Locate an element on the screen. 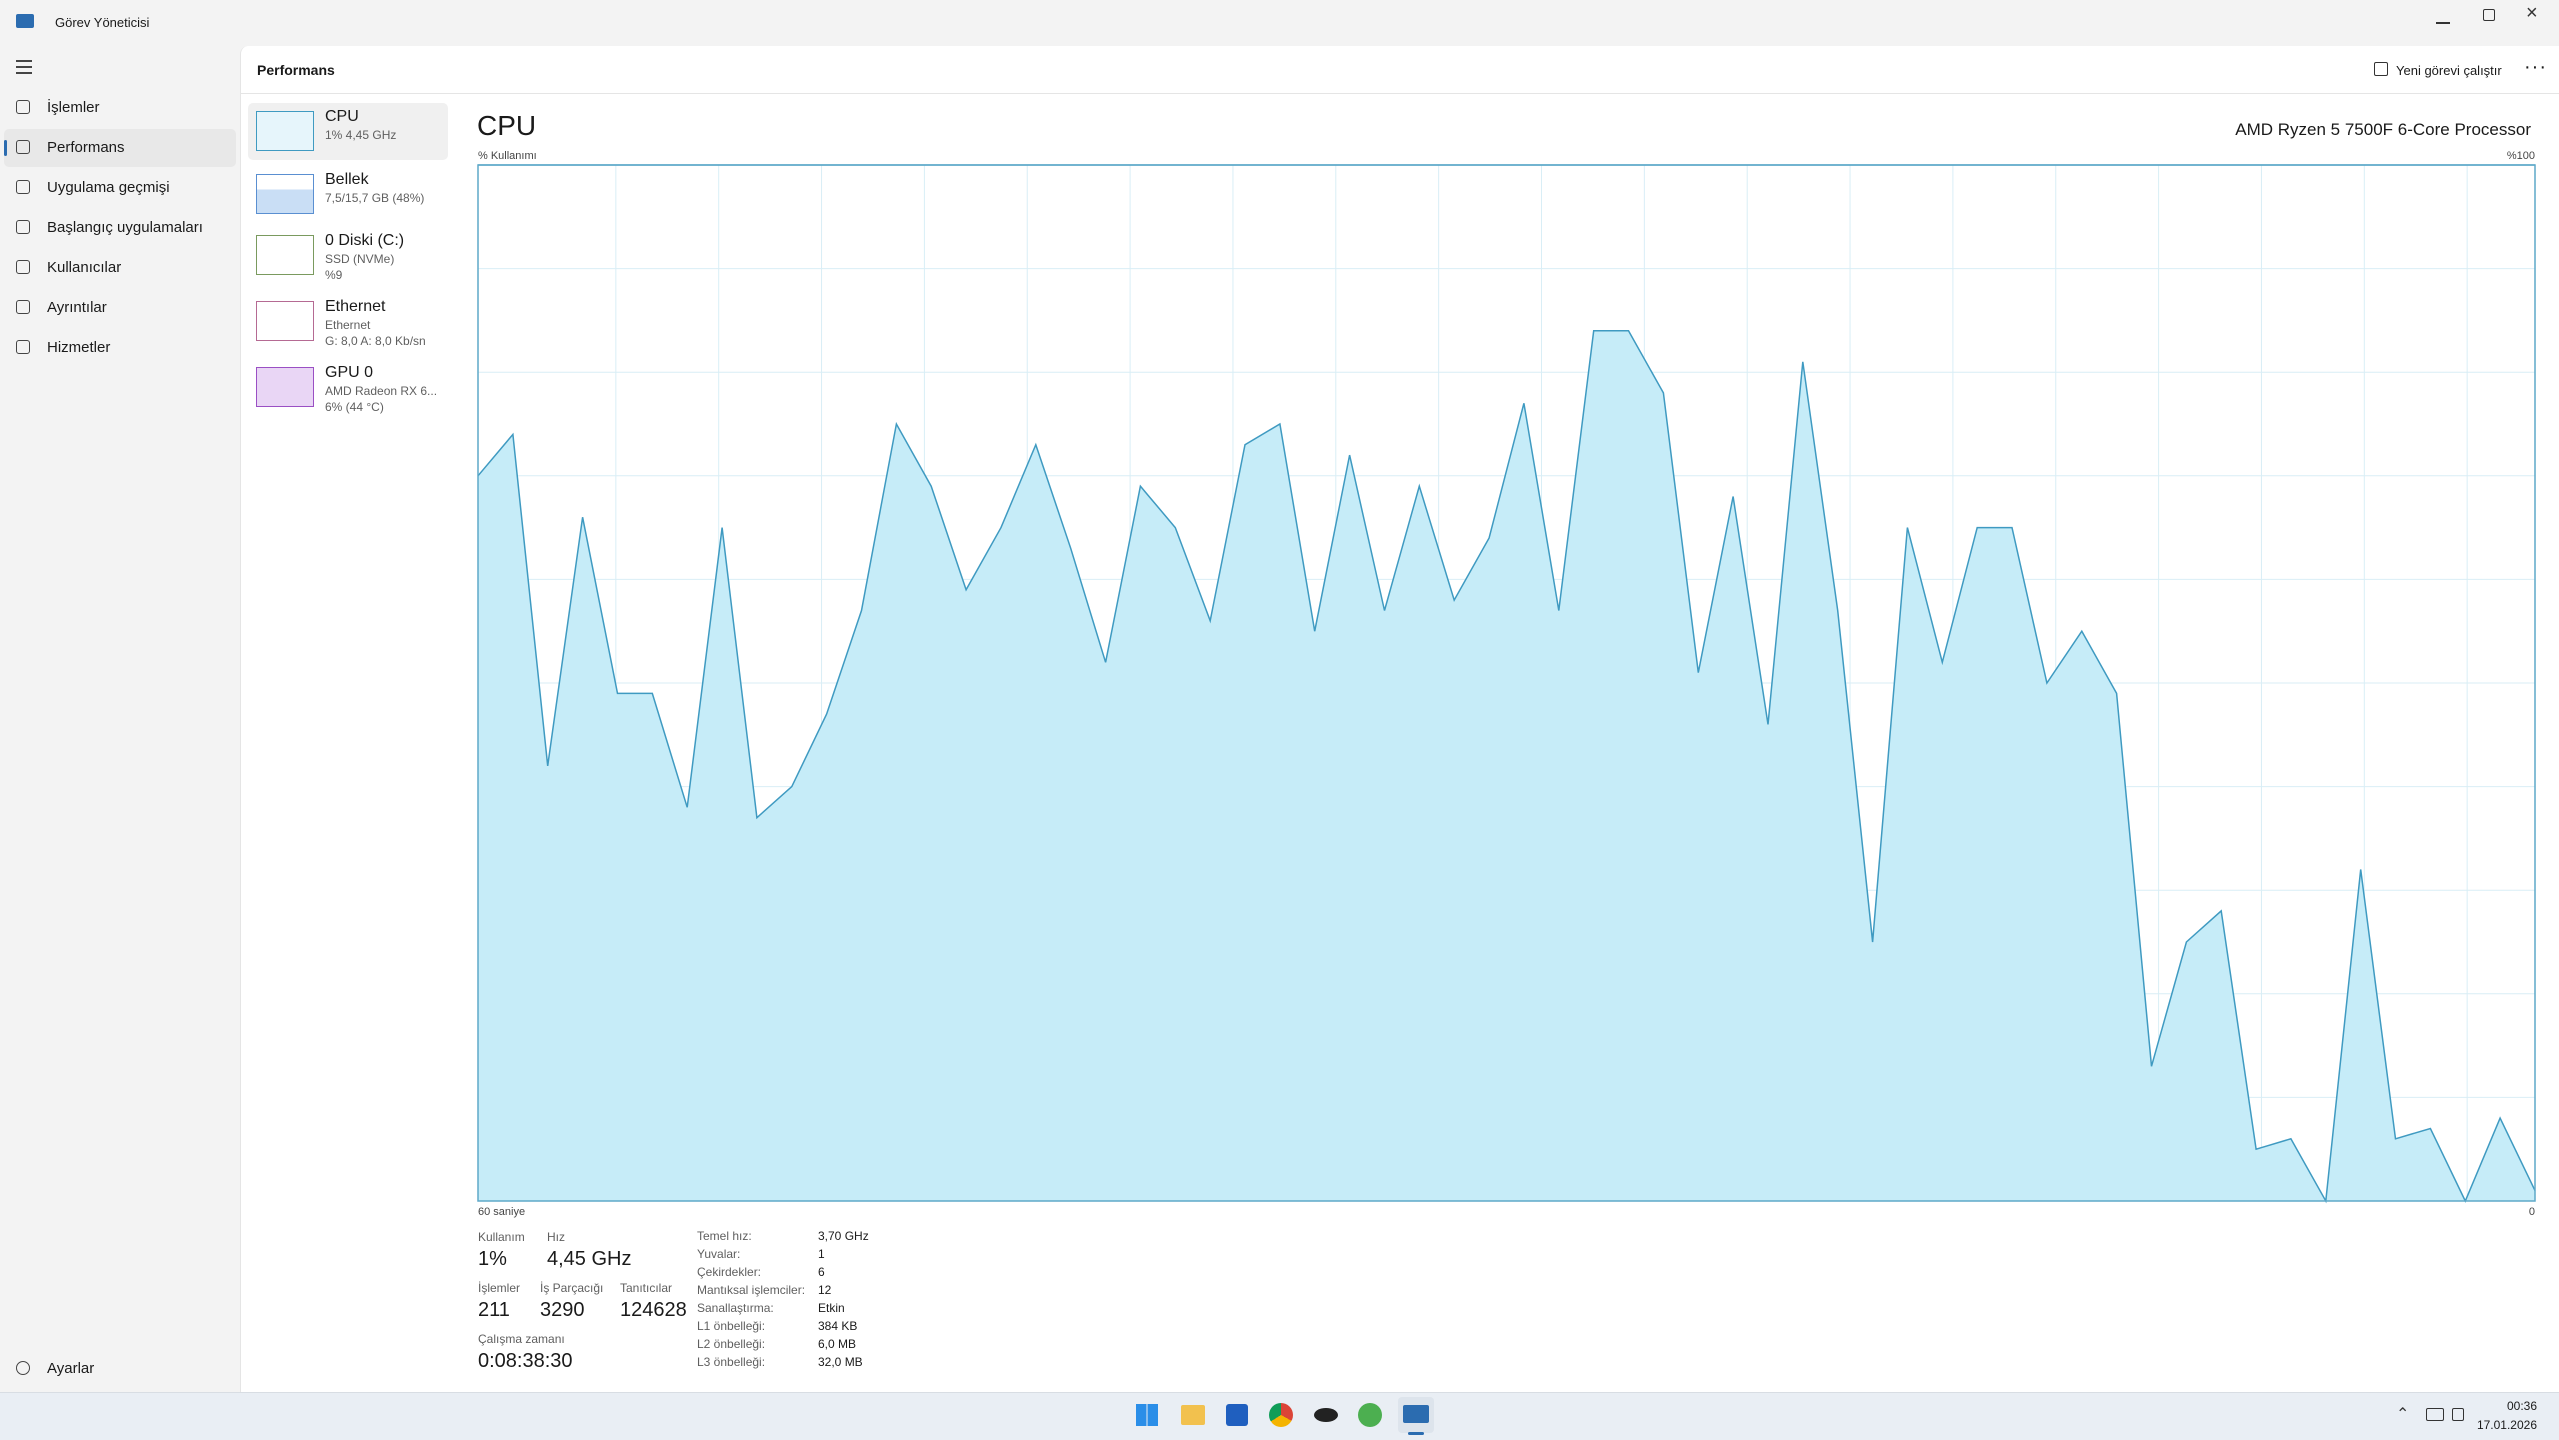  device-name: Bellek is located at coordinates (347, 179).